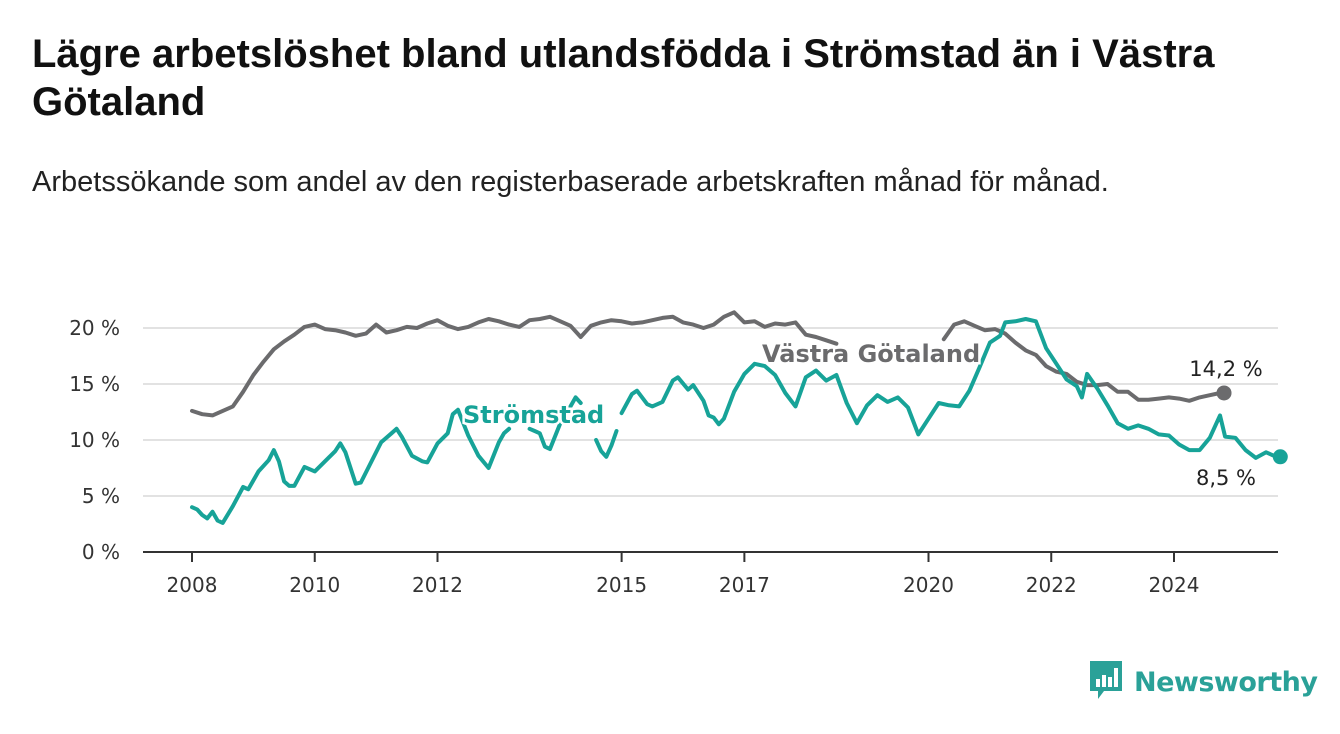 The height and width of the screenshot is (734, 1340). I want to click on x-tick-label: 2012, so click(437, 585).